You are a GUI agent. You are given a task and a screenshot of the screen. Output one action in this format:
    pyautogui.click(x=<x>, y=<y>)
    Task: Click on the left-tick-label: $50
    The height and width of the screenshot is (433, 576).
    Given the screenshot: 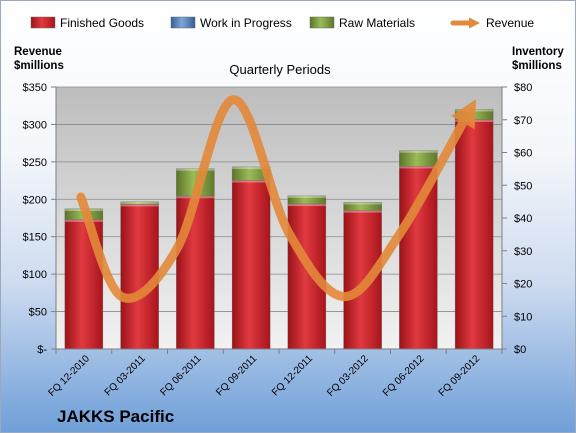 What is the action you would take?
    pyautogui.click(x=38, y=313)
    